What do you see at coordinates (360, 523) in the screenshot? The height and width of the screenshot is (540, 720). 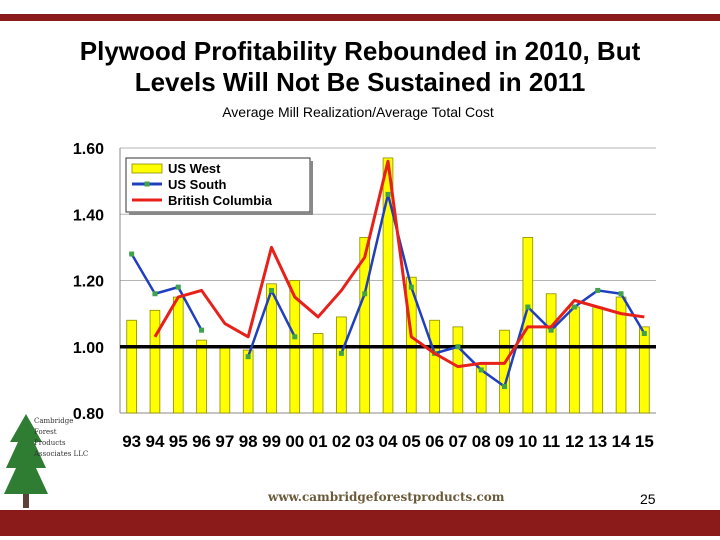 I see `bottom-accent-bar` at bounding box center [360, 523].